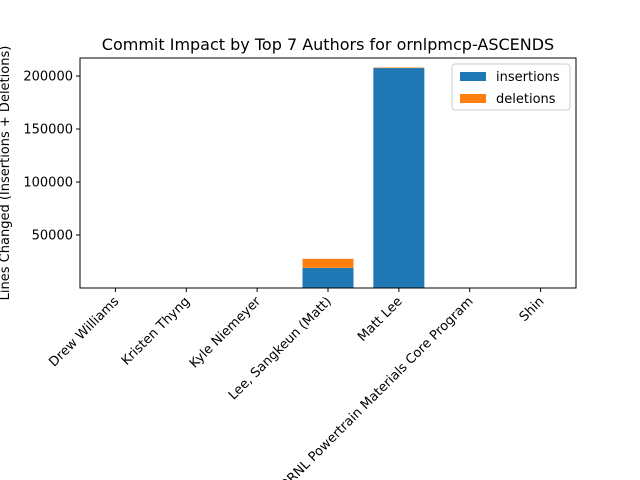  Describe the element at coordinates (380, 319) in the screenshot. I see `x-tick-label: Matt Lee` at that location.